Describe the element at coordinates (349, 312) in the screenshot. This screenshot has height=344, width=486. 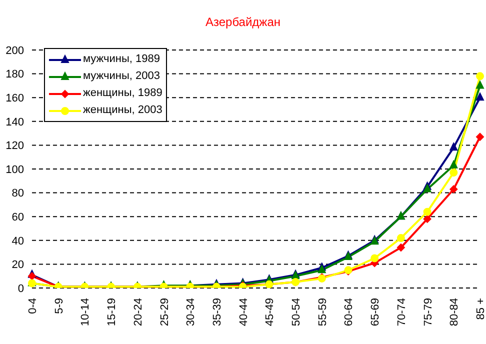
I see `x-tick-label: 60-64` at that location.